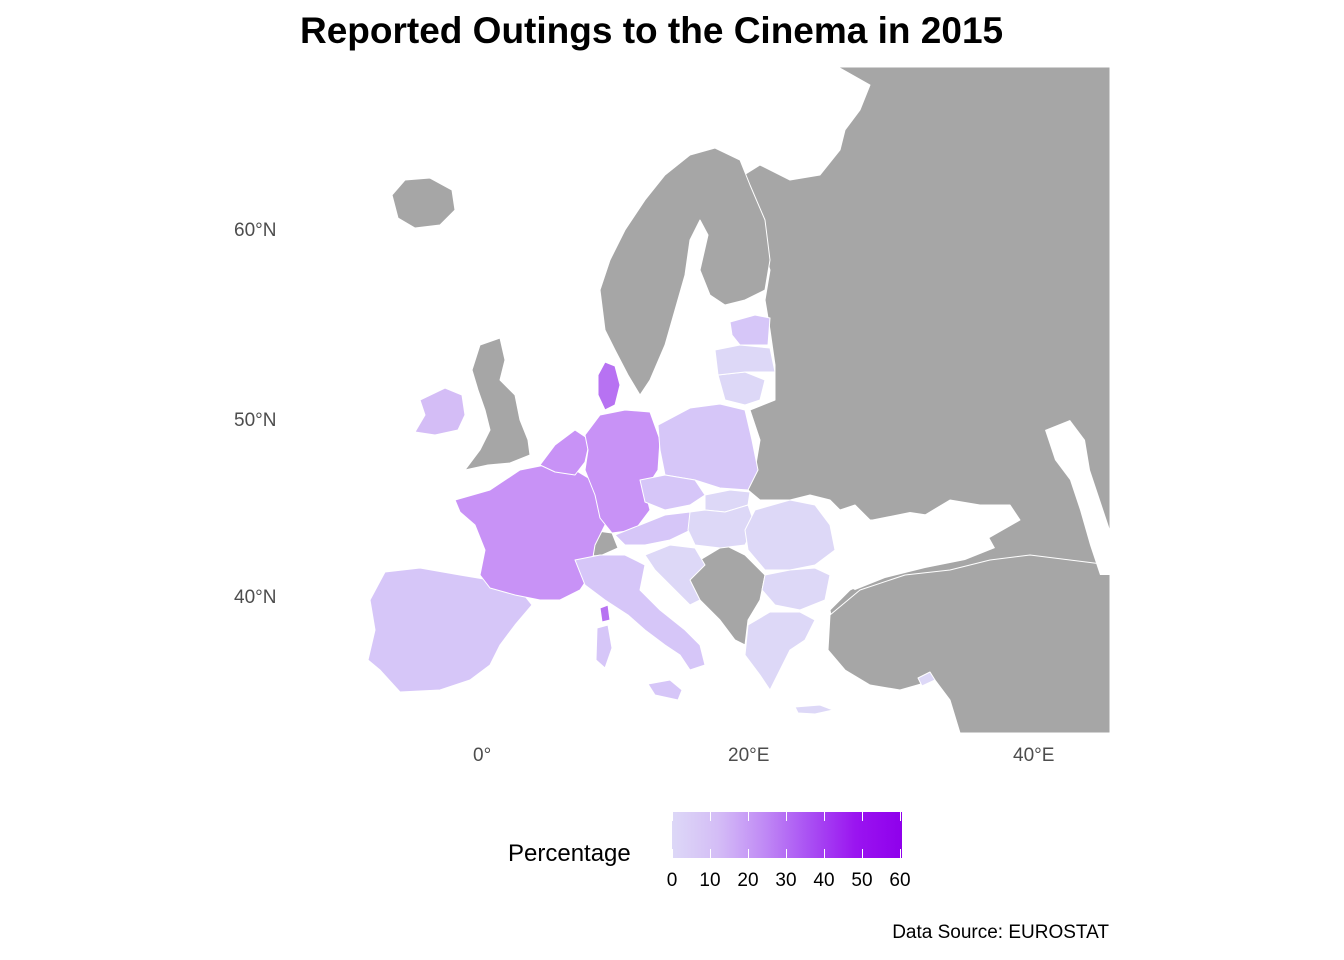 This screenshot has width=1344, height=960. What do you see at coordinates (790, 535) in the screenshot?
I see `romania-region` at bounding box center [790, 535].